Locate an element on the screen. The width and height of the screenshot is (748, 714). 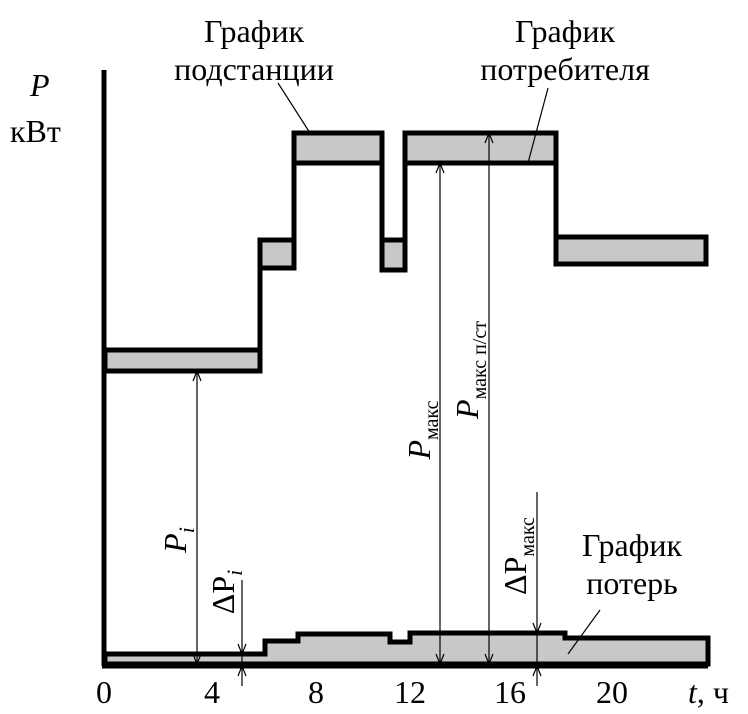
x-tick-label: 8 is located at coordinates (316, 692).